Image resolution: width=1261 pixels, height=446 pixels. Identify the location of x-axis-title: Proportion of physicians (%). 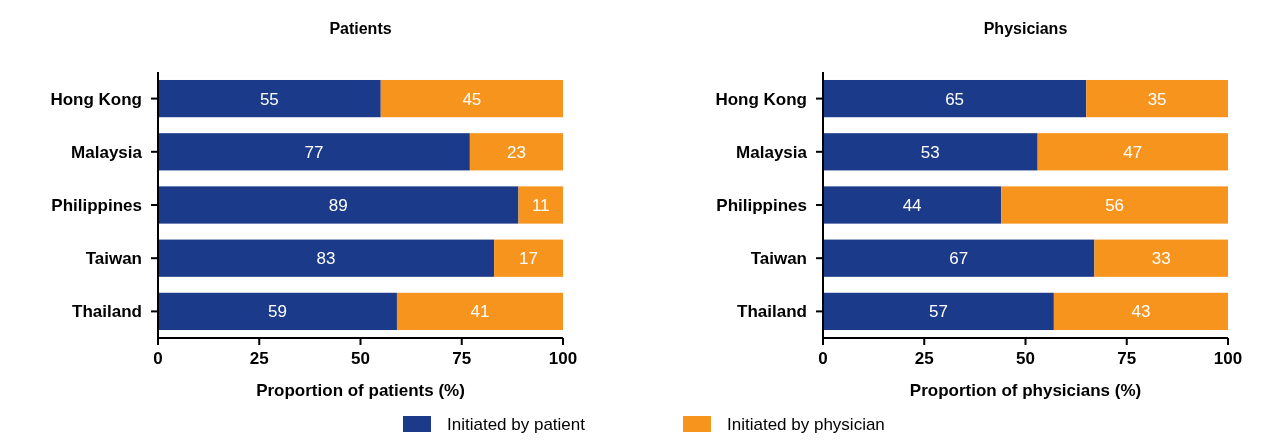
(1025, 390).